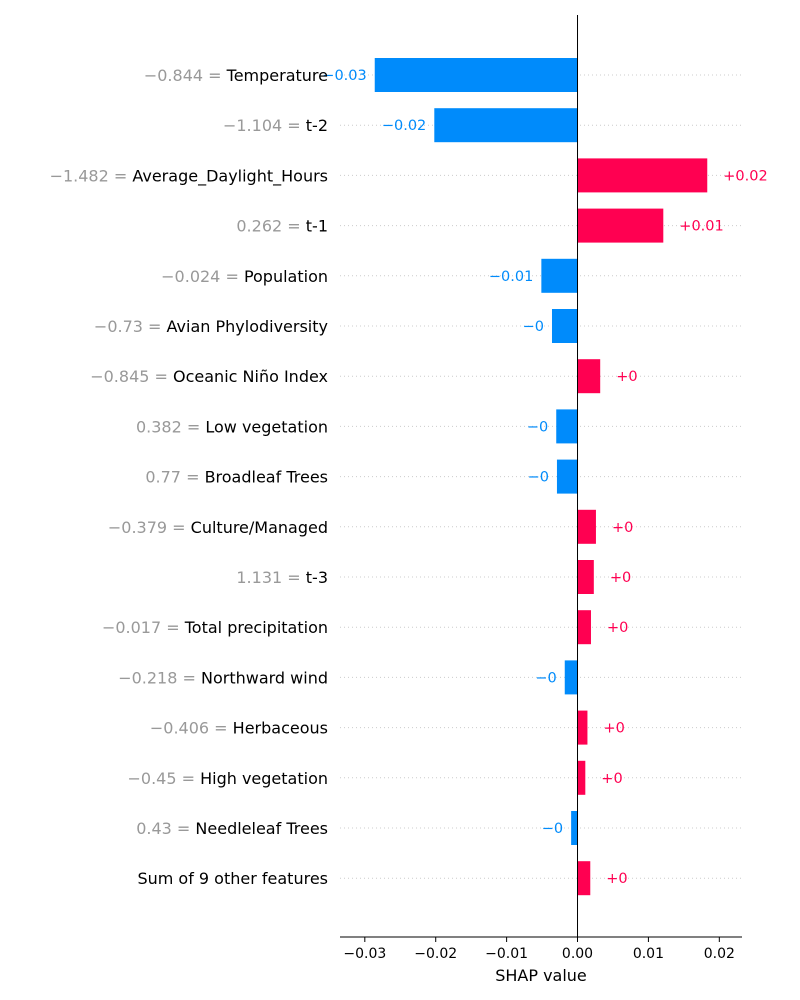 This screenshot has height=1000, width=800. I want to click on feature-value: −0.45 =, so click(163, 778).